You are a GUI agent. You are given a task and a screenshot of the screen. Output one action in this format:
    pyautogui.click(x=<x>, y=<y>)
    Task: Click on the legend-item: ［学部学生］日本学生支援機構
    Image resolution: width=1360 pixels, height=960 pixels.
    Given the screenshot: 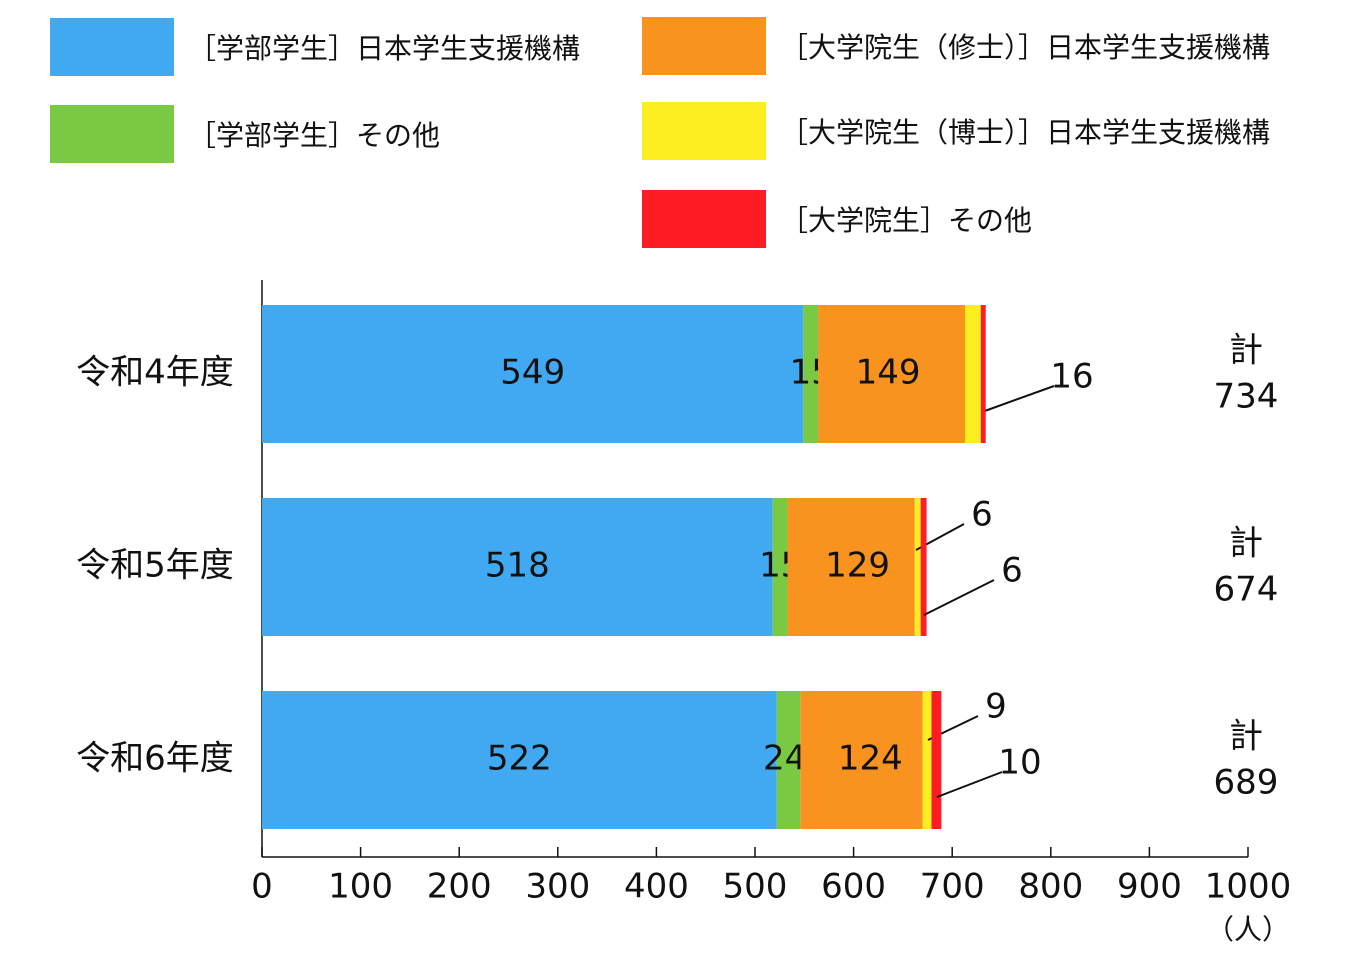 What is the action you would take?
    pyautogui.click(x=315, y=47)
    